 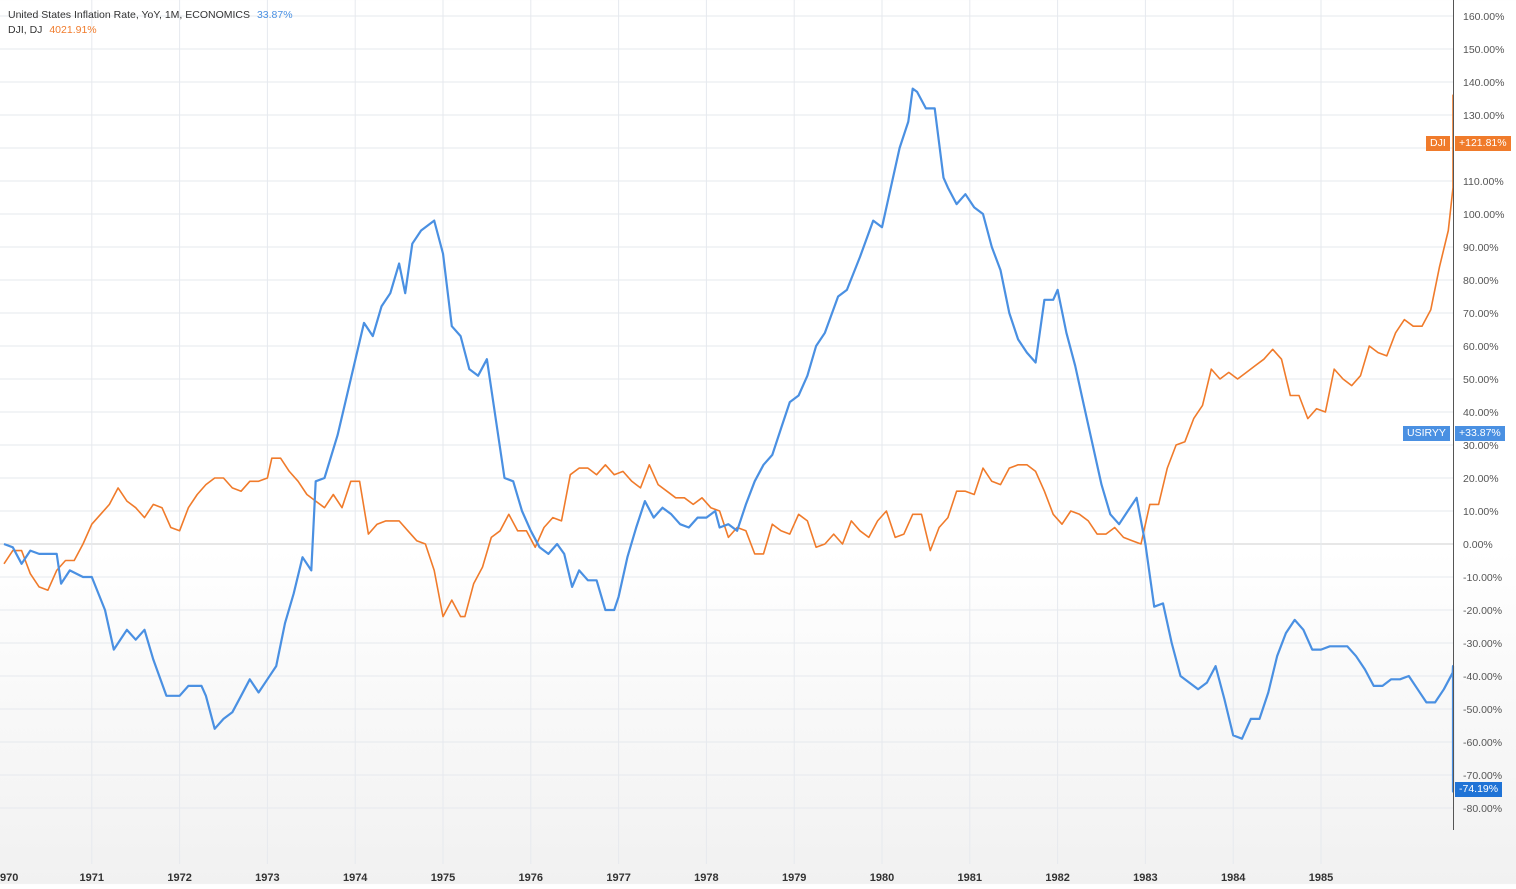 What do you see at coordinates (1481, 314) in the screenshot?
I see `y-tick-label: 70.00%` at bounding box center [1481, 314].